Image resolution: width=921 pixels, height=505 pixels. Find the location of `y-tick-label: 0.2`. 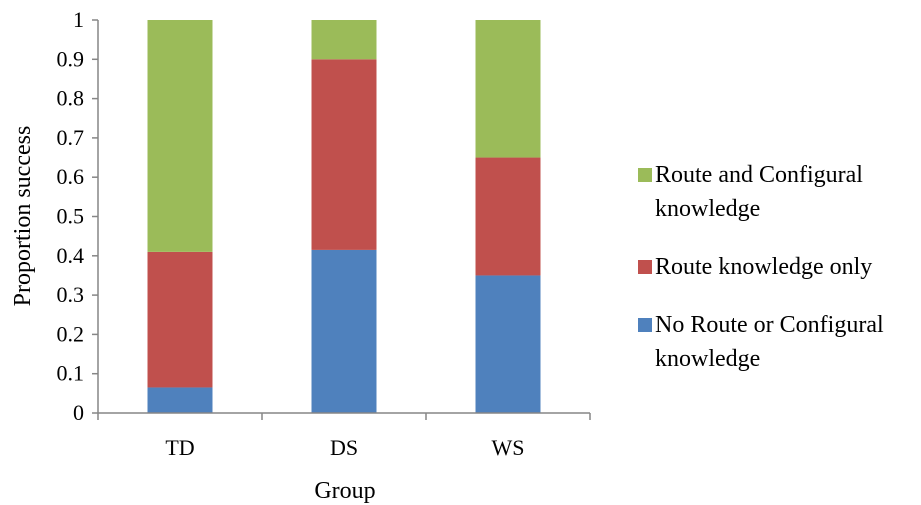

y-tick-label: 0.2 is located at coordinates (71, 333).